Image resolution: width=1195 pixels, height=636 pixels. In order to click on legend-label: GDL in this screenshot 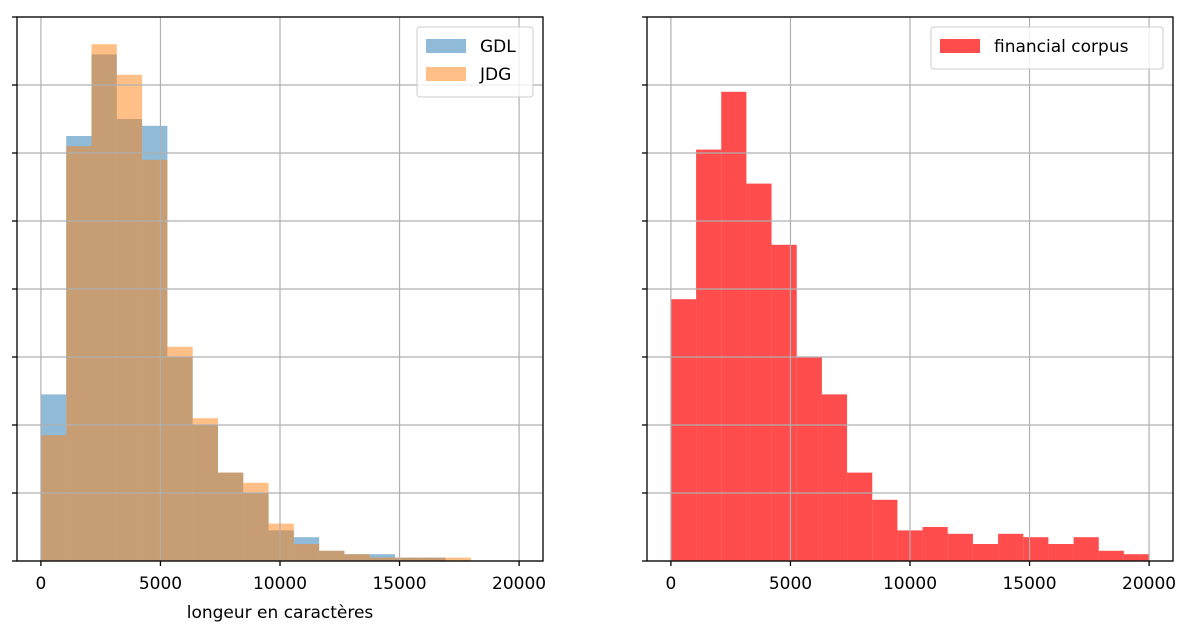, I will do `click(498, 47)`.